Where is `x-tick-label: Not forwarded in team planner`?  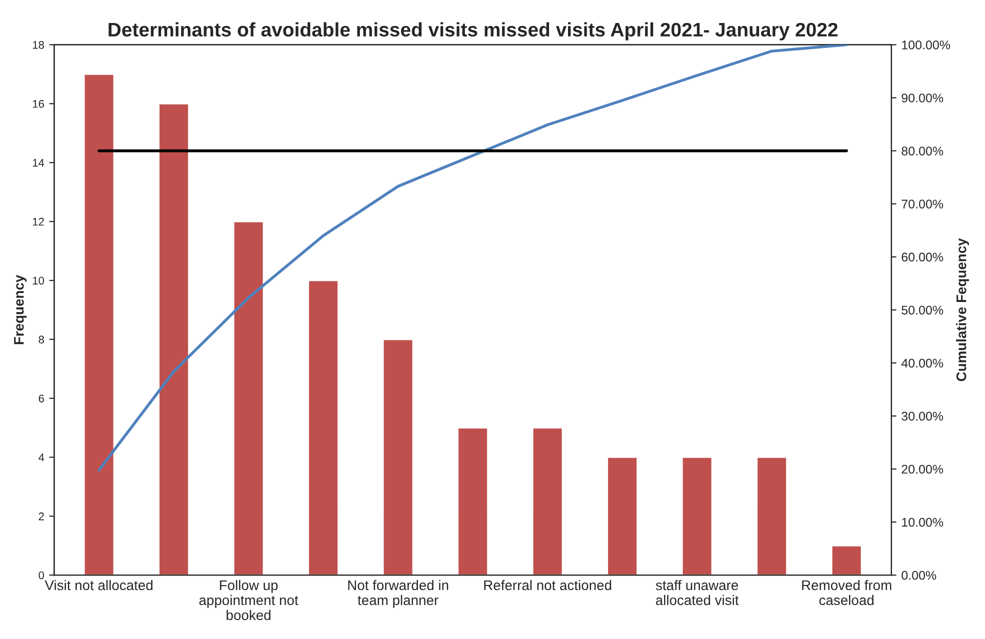
x-tick-label: Not forwarded in team planner is located at coordinates (398, 594).